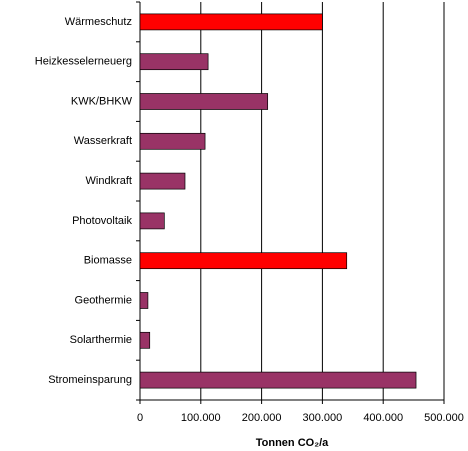 The image size is (468, 451). Describe the element at coordinates (108, 261) in the screenshot. I see `y-tick-label: Biomasse` at that location.